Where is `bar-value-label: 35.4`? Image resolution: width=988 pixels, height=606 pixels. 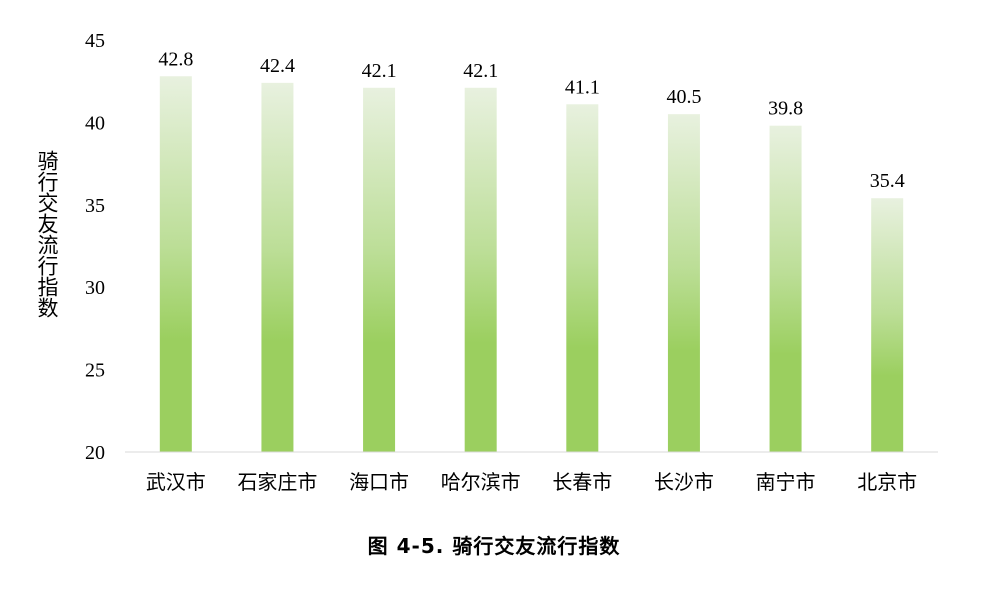 bar-value-label: 35.4 is located at coordinates (887, 181).